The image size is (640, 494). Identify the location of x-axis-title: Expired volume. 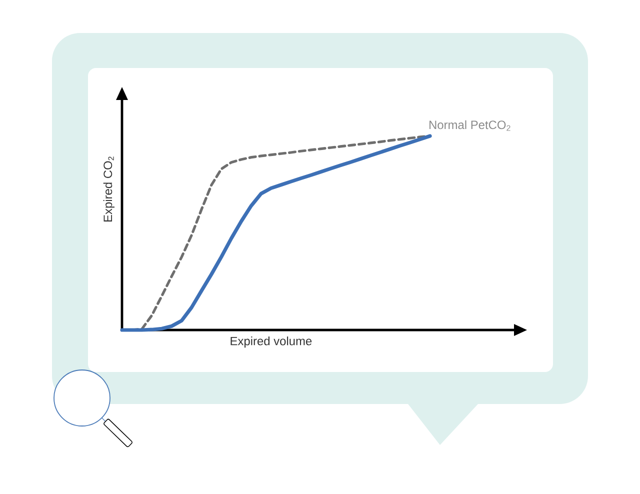
(271, 342).